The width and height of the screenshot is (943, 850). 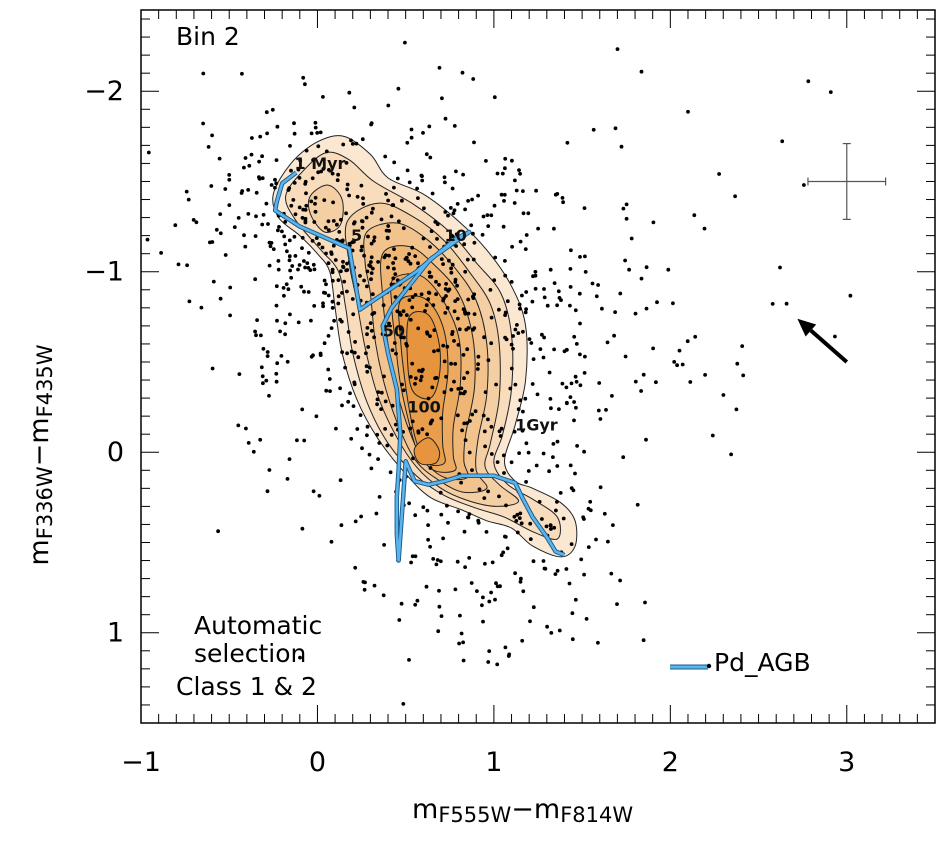 I want to click on y-tick-label: −2, so click(x=104, y=91).